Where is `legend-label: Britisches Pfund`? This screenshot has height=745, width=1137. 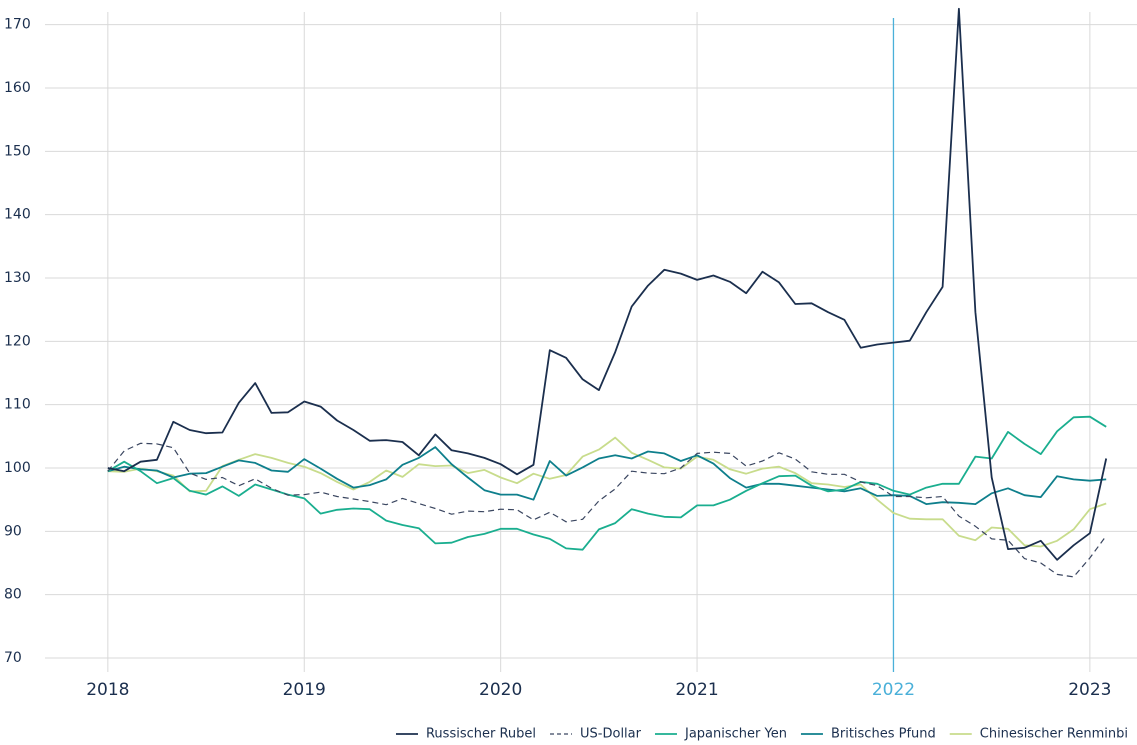
legend-label: Britisches Pfund is located at coordinates (883, 734).